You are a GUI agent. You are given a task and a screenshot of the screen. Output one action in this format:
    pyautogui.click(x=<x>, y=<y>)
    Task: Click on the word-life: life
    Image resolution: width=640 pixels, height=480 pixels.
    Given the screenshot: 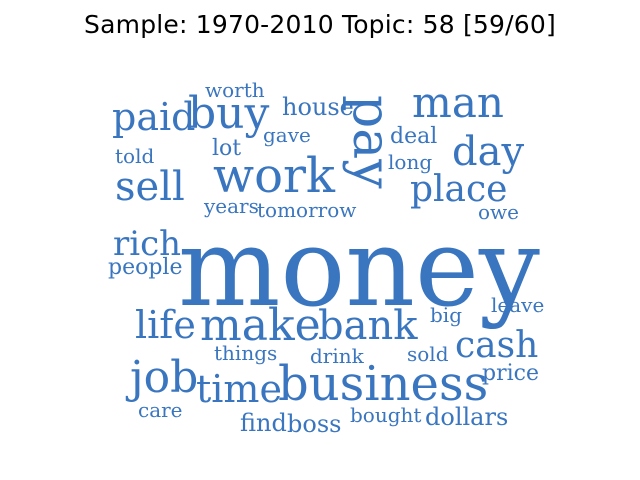 What is the action you would take?
    pyautogui.click(x=165, y=325)
    